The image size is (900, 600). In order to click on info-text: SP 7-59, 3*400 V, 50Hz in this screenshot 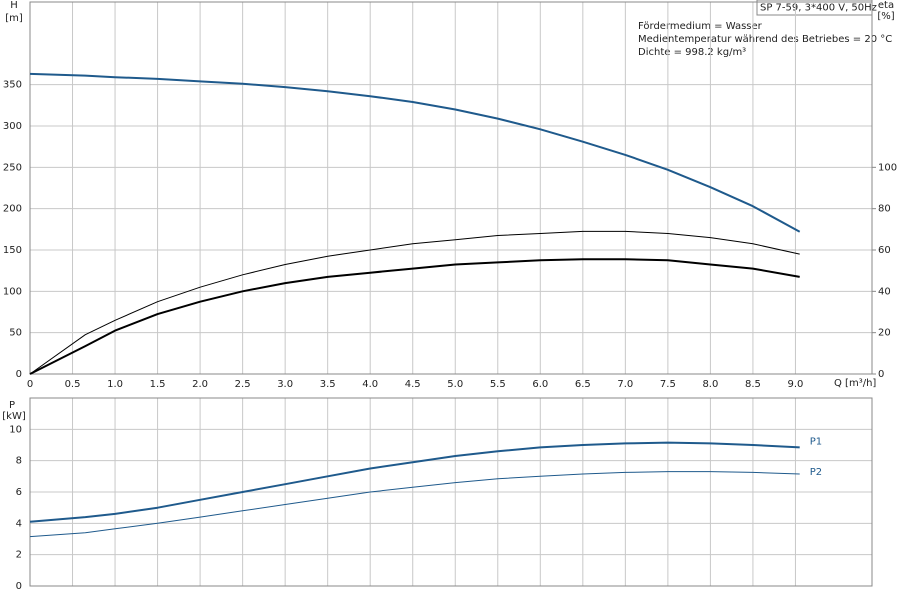, I will do `click(818, 8)`.